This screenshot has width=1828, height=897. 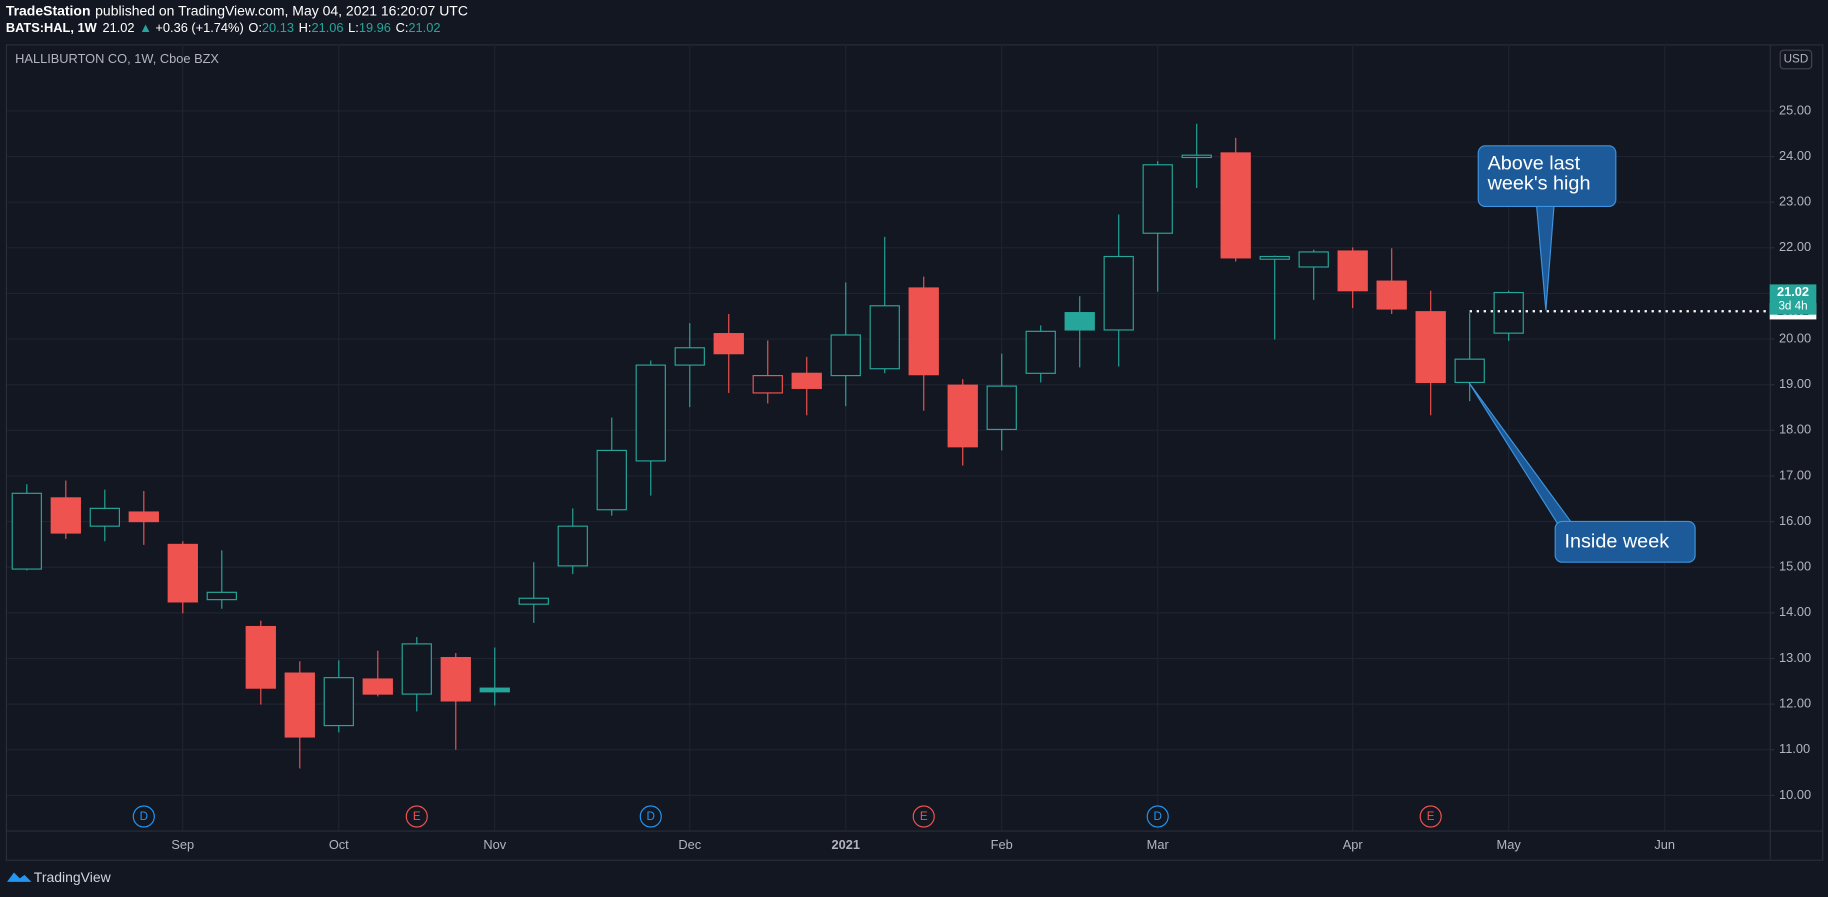 What do you see at coordinates (73, 877) in the screenshot?
I see `brand: TradingView` at bounding box center [73, 877].